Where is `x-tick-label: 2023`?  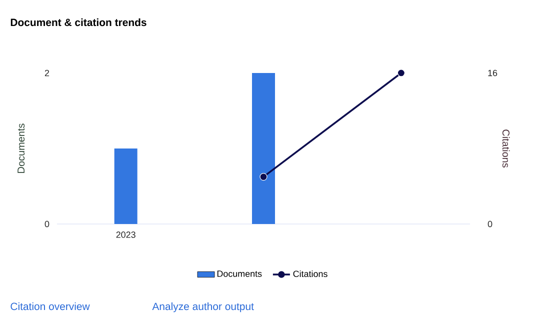
x-tick-label: 2023 is located at coordinates (126, 235).